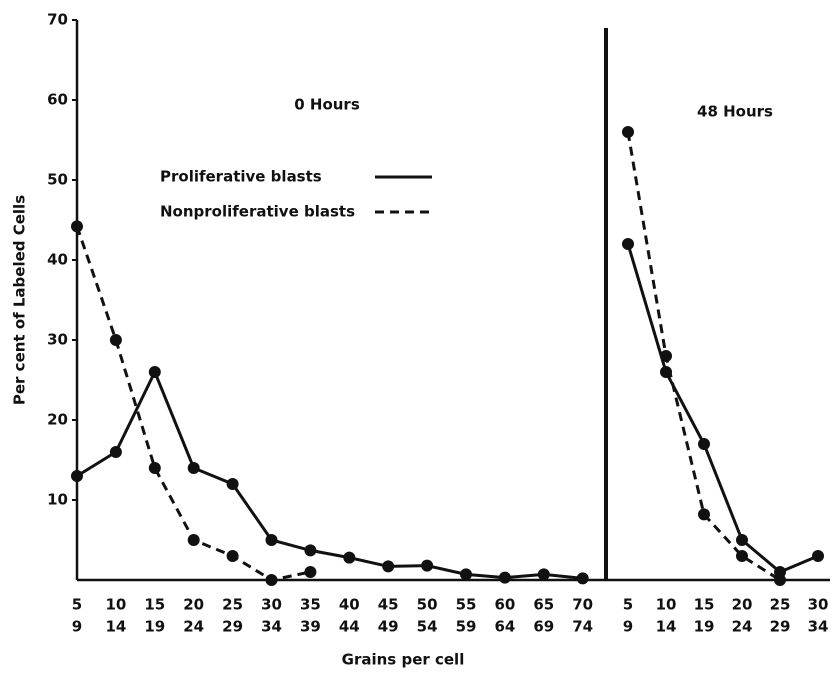  What do you see at coordinates (543, 605) in the screenshot?
I see `x-tick-label: 65` at bounding box center [543, 605].